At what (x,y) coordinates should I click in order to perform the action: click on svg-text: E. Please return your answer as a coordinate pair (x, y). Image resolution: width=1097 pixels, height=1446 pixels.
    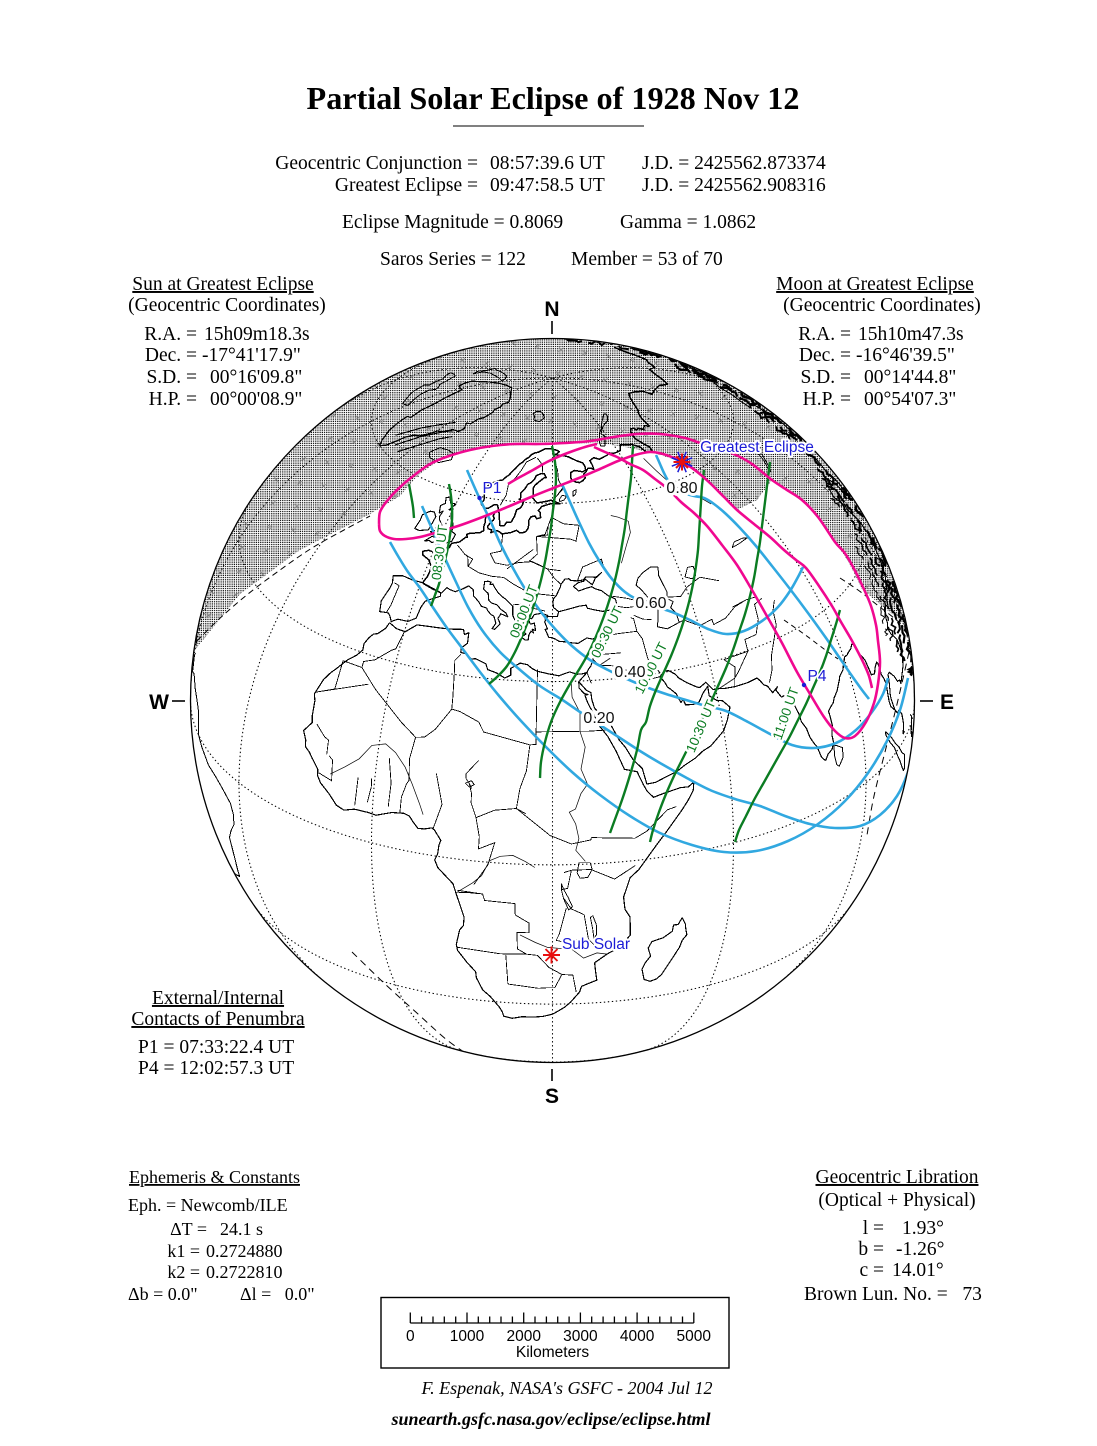
    Looking at the image, I should click on (947, 702).